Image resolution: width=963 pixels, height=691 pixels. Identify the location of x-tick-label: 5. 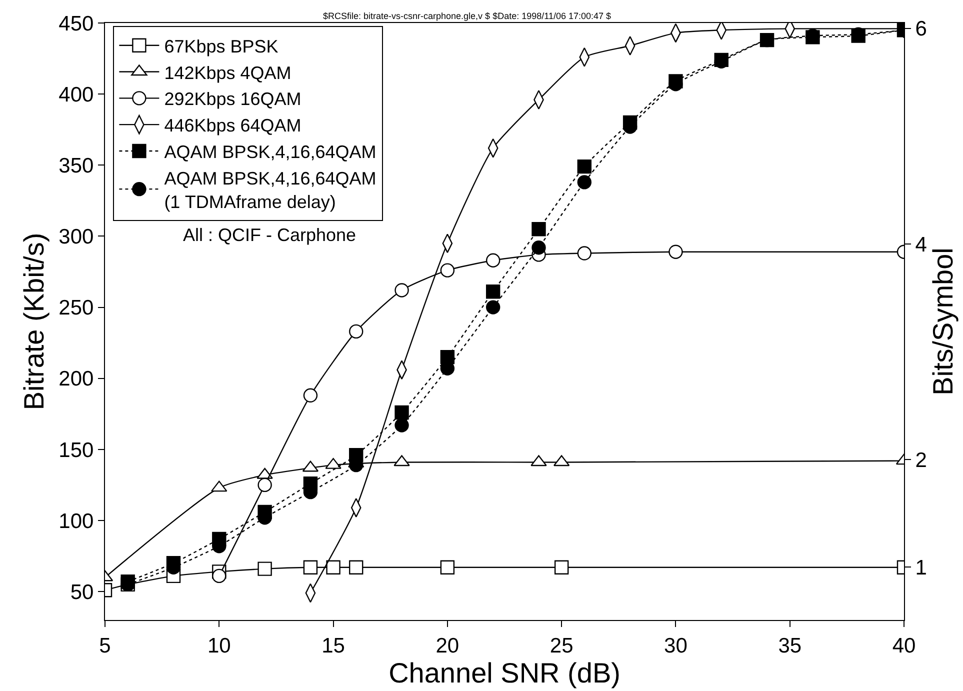
(105, 646).